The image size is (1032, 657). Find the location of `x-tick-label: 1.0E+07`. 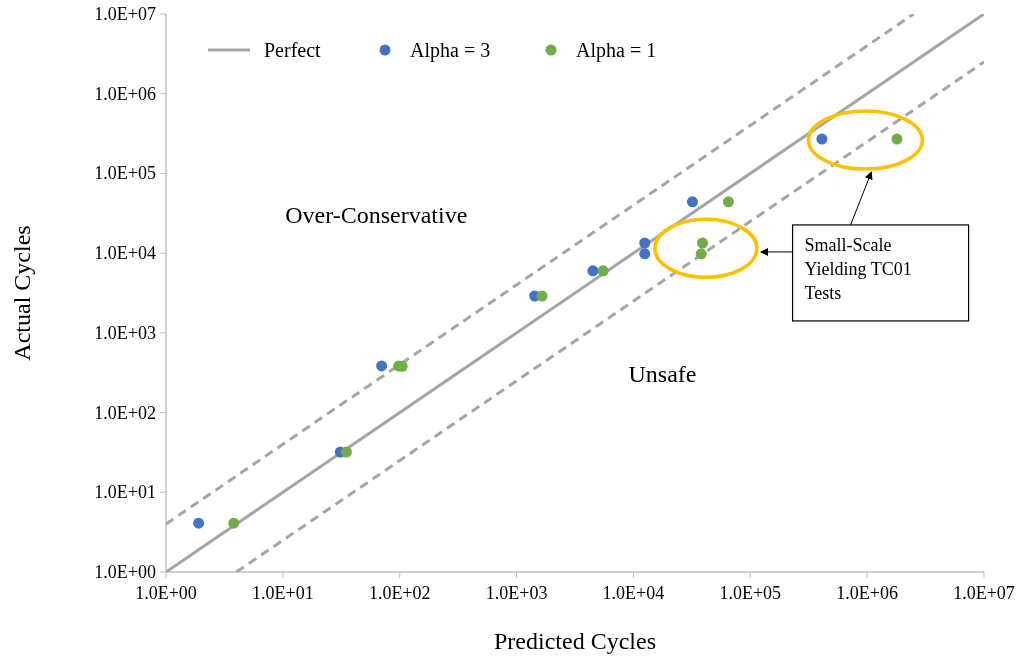

x-tick-label: 1.0E+07 is located at coordinates (984, 593).